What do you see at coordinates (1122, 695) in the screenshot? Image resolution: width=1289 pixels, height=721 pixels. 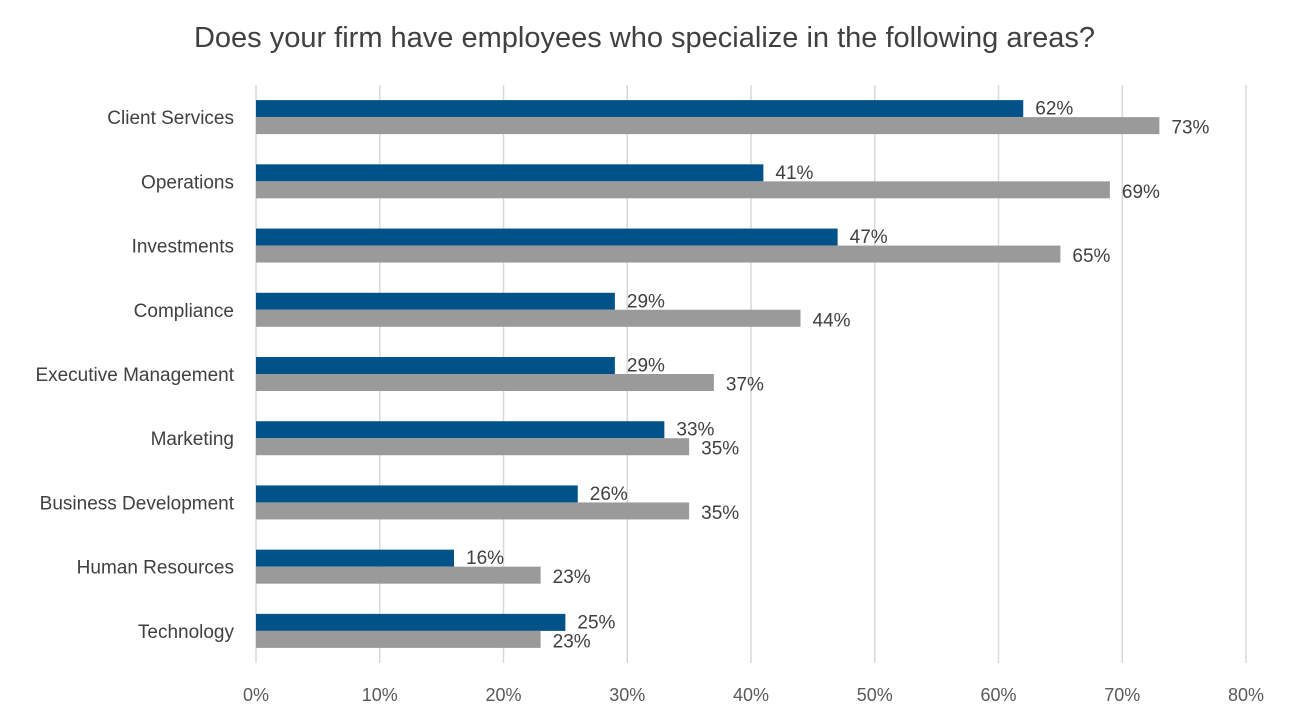 I see `x-tick-label: 70%` at bounding box center [1122, 695].